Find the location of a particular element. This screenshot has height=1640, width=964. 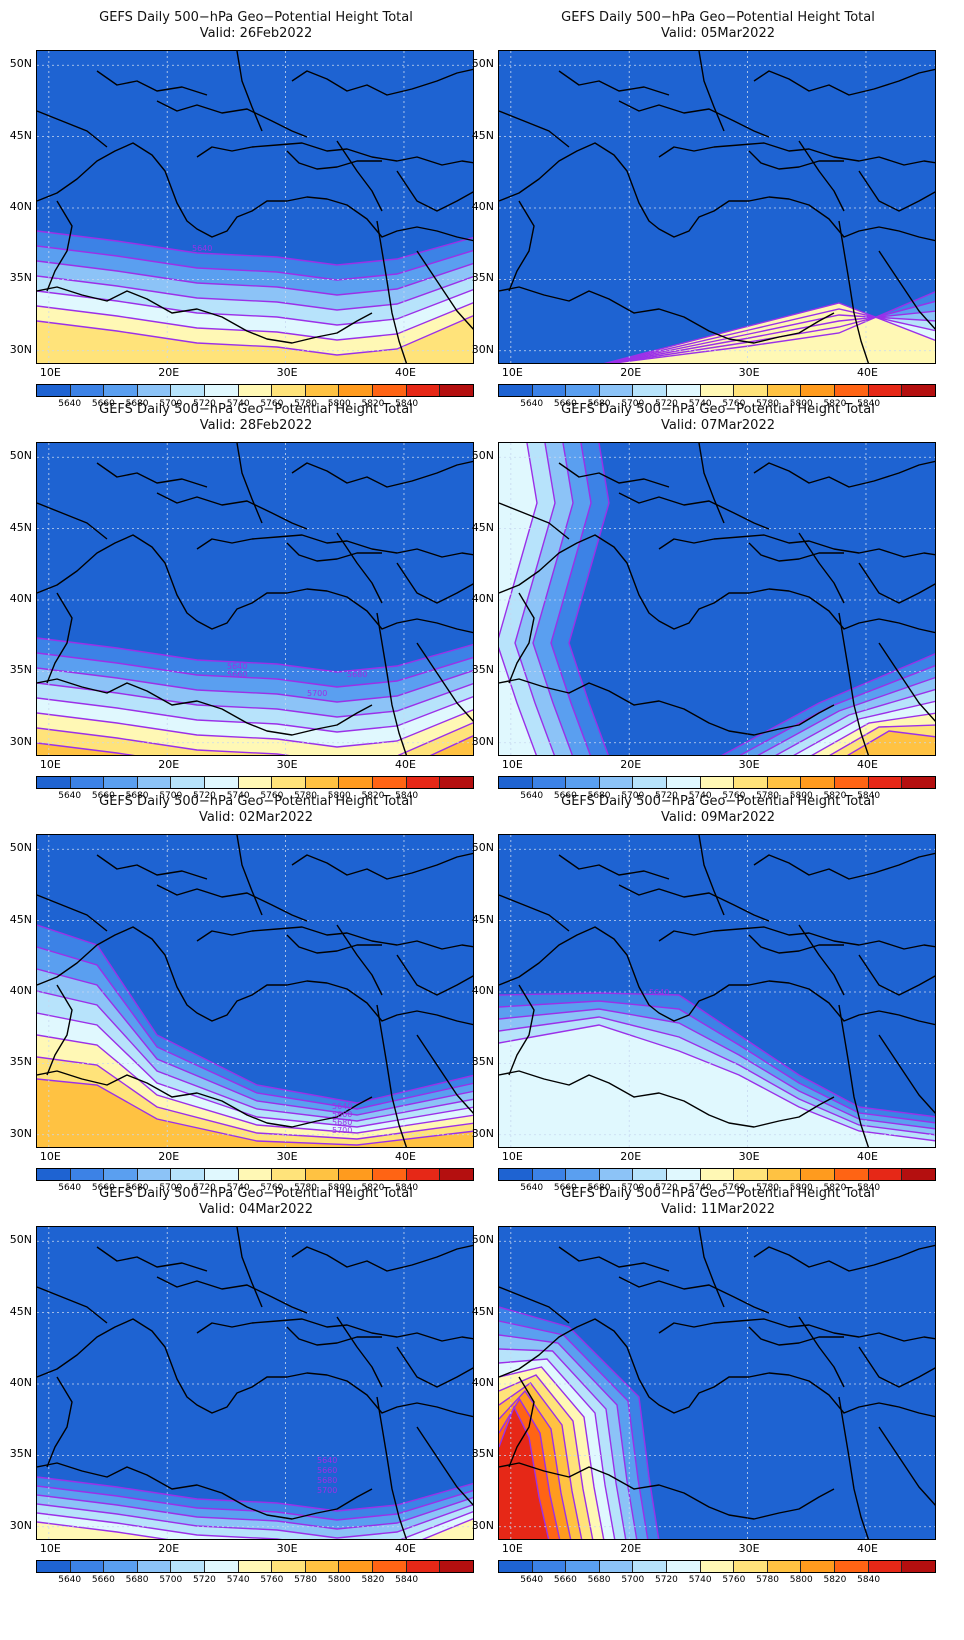

contour-label: 5640 is located at coordinates (327, 1460).